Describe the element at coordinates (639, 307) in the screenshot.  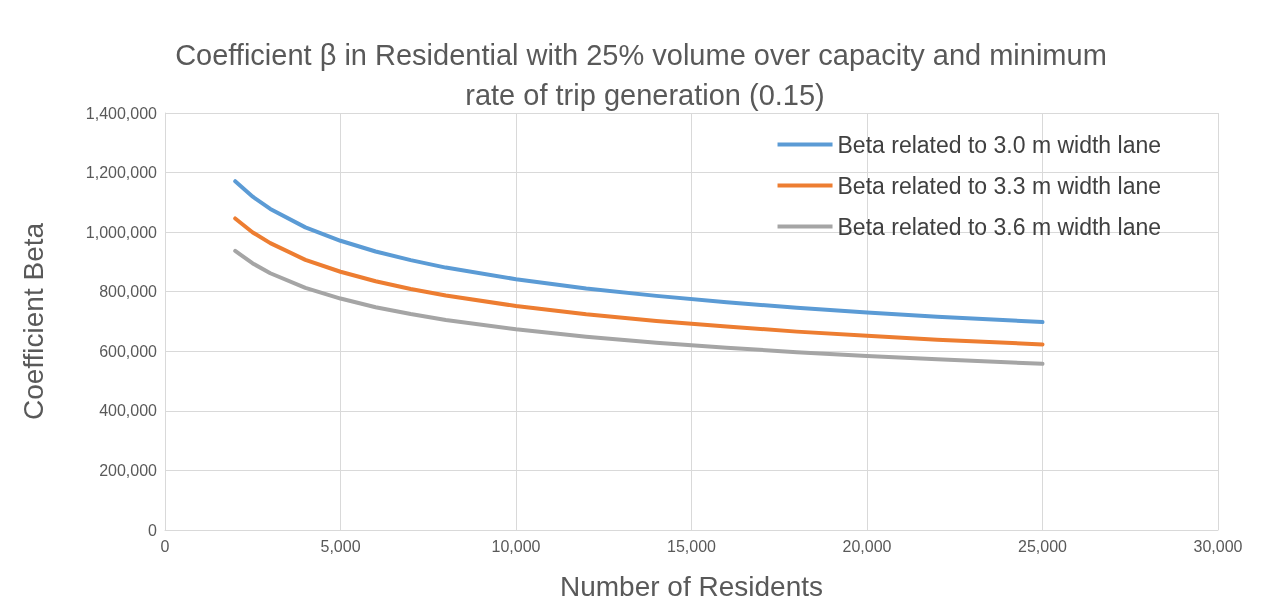
I see `line-series` at that location.